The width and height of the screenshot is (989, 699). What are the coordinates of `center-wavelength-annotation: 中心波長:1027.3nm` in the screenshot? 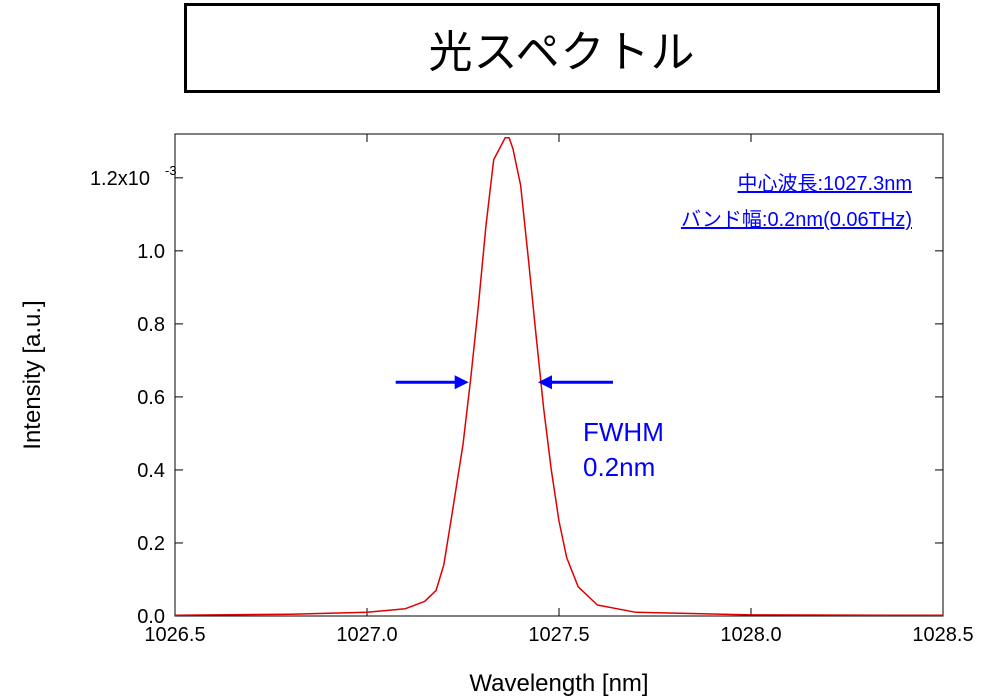 It's located at (824, 184).